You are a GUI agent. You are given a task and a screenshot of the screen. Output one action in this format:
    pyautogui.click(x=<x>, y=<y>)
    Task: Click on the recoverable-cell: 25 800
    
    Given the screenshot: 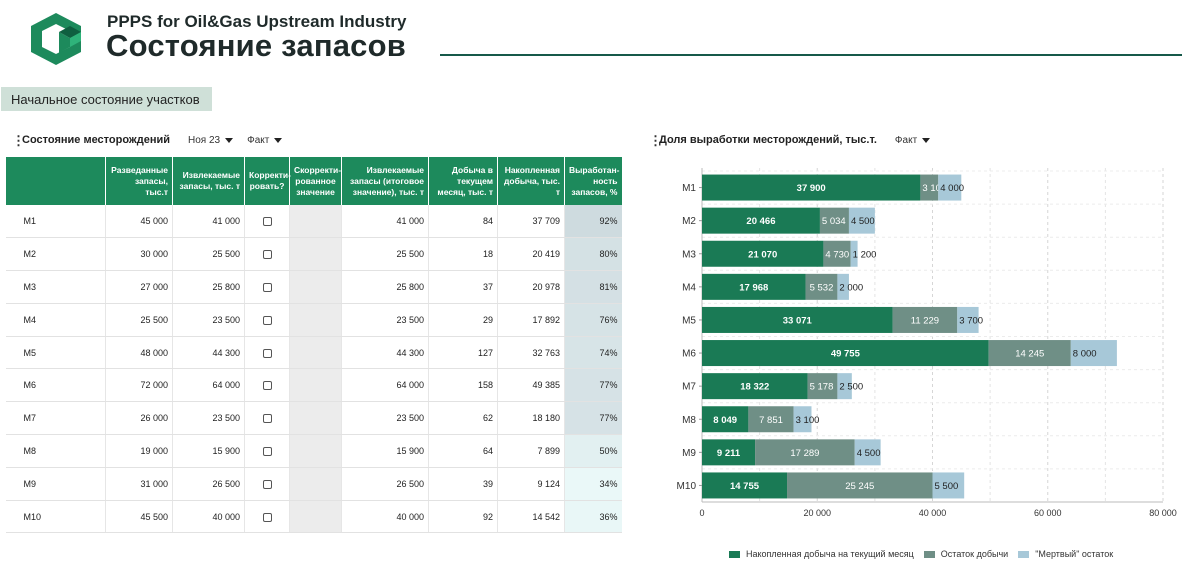 What is the action you would take?
    pyautogui.click(x=208, y=287)
    